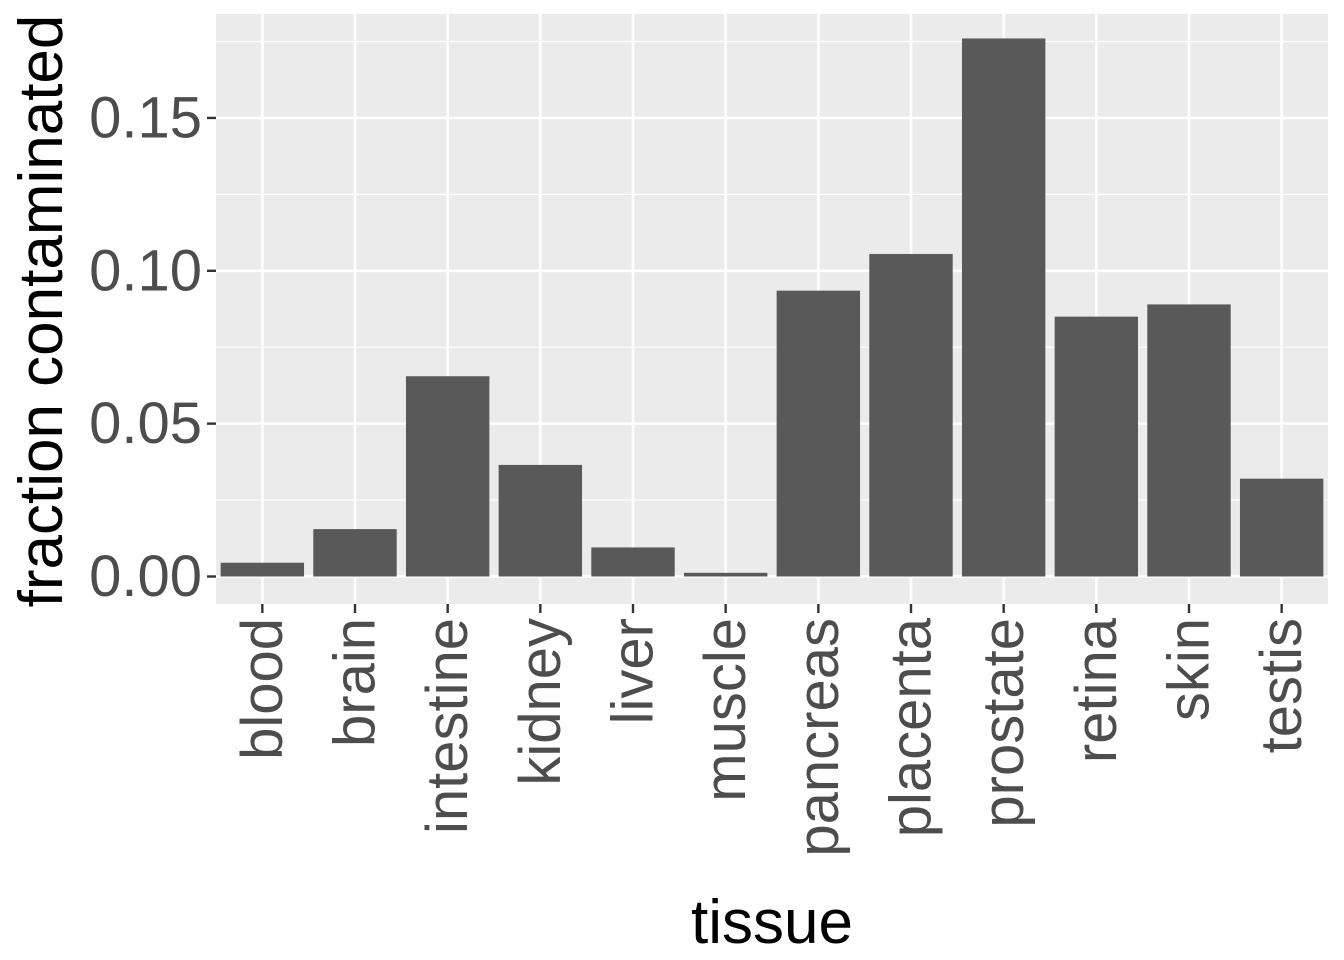 This screenshot has height=960, width=1344. What do you see at coordinates (1189, 440) in the screenshot?
I see `bar-skin` at bounding box center [1189, 440].